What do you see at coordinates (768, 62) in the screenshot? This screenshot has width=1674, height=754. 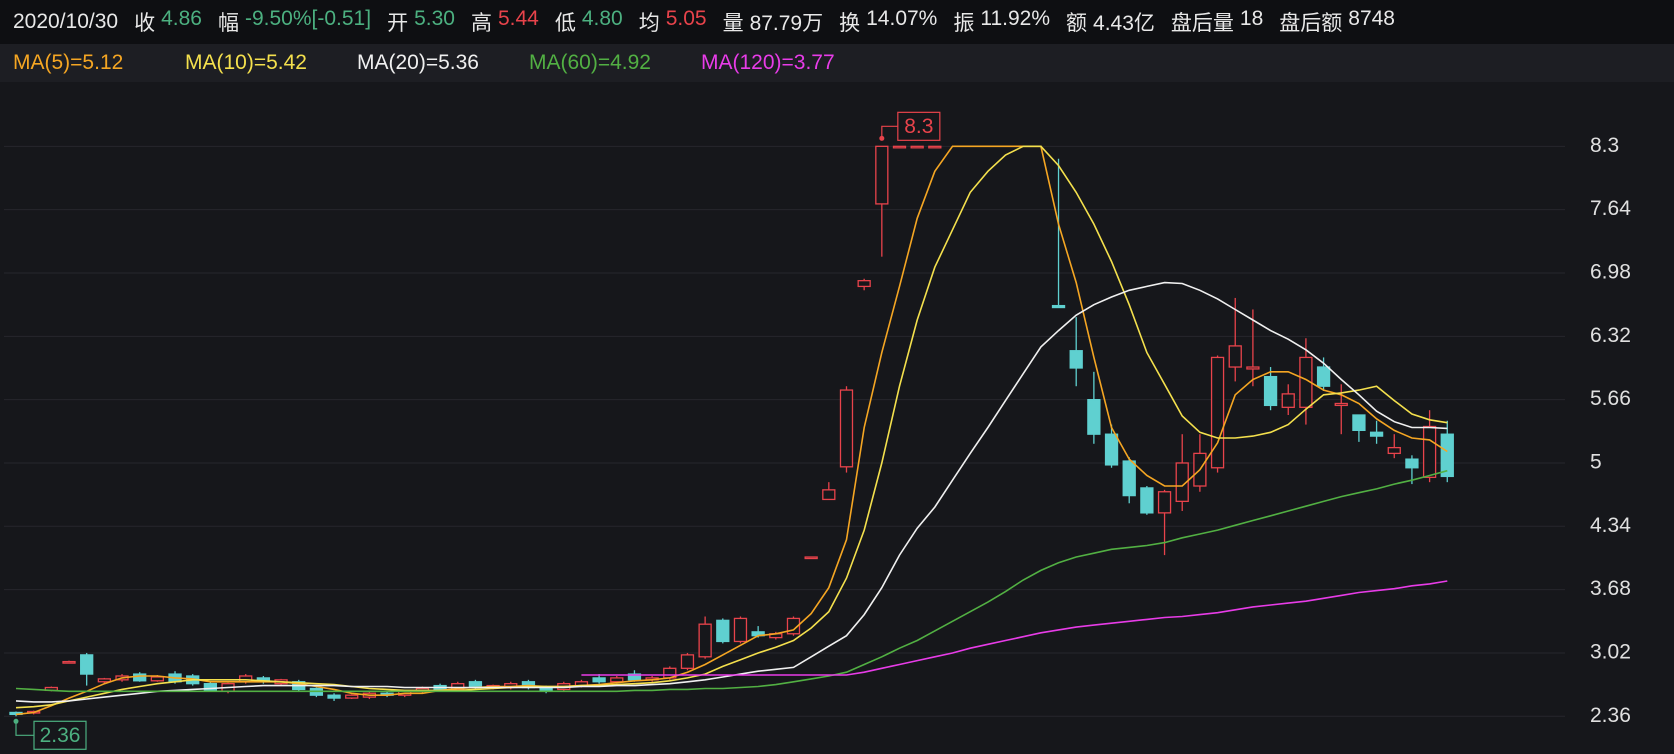 I see `legend-entry: MA(120)=3.77` at bounding box center [768, 62].